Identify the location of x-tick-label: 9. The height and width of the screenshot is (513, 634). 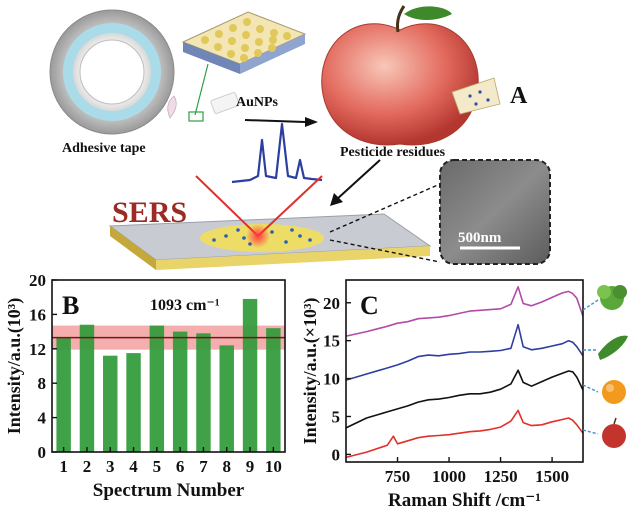
(250, 466).